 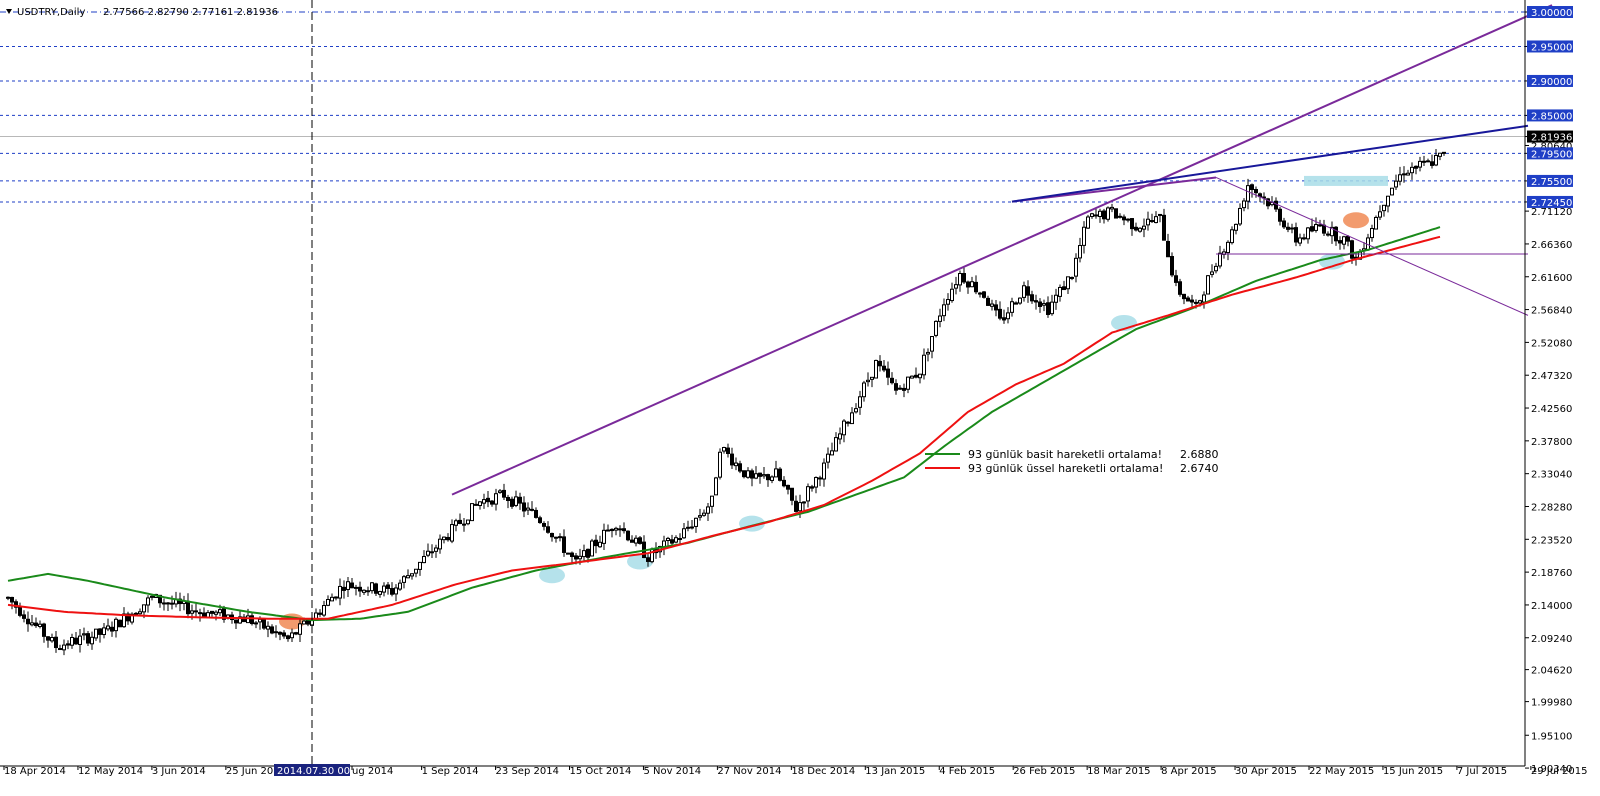 I want to click on y-tick-label: 1.99980, so click(x=1551, y=703).